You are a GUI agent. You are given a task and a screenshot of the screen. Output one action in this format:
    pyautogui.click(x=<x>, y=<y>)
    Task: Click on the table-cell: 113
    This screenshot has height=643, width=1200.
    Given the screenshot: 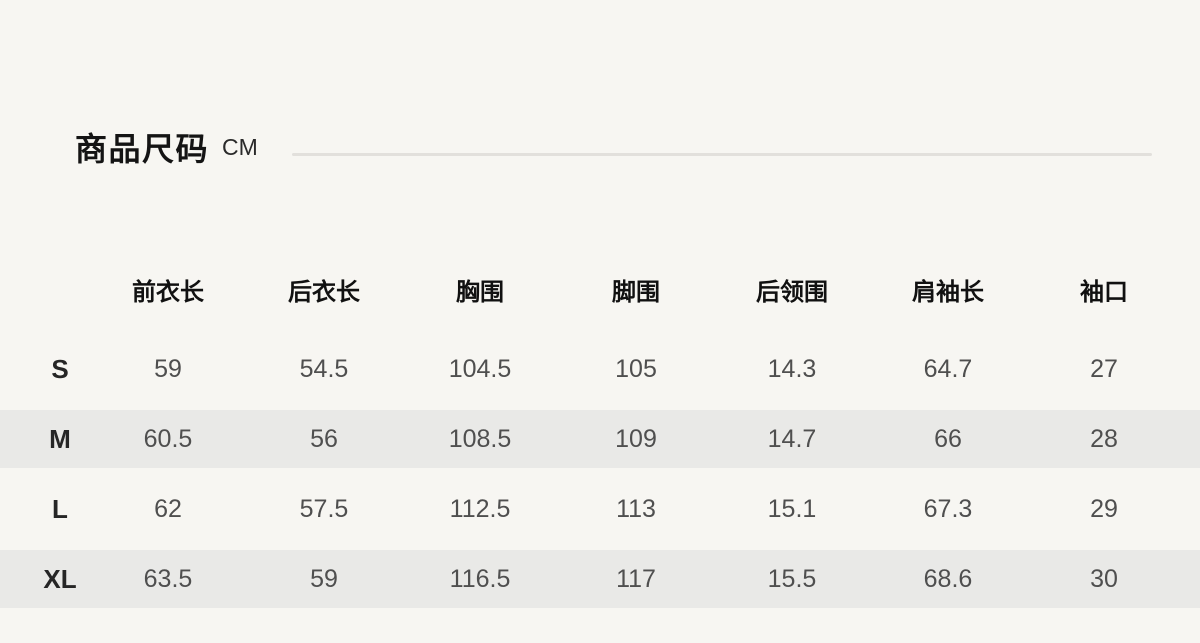 What is the action you would take?
    pyautogui.click(x=636, y=508)
    